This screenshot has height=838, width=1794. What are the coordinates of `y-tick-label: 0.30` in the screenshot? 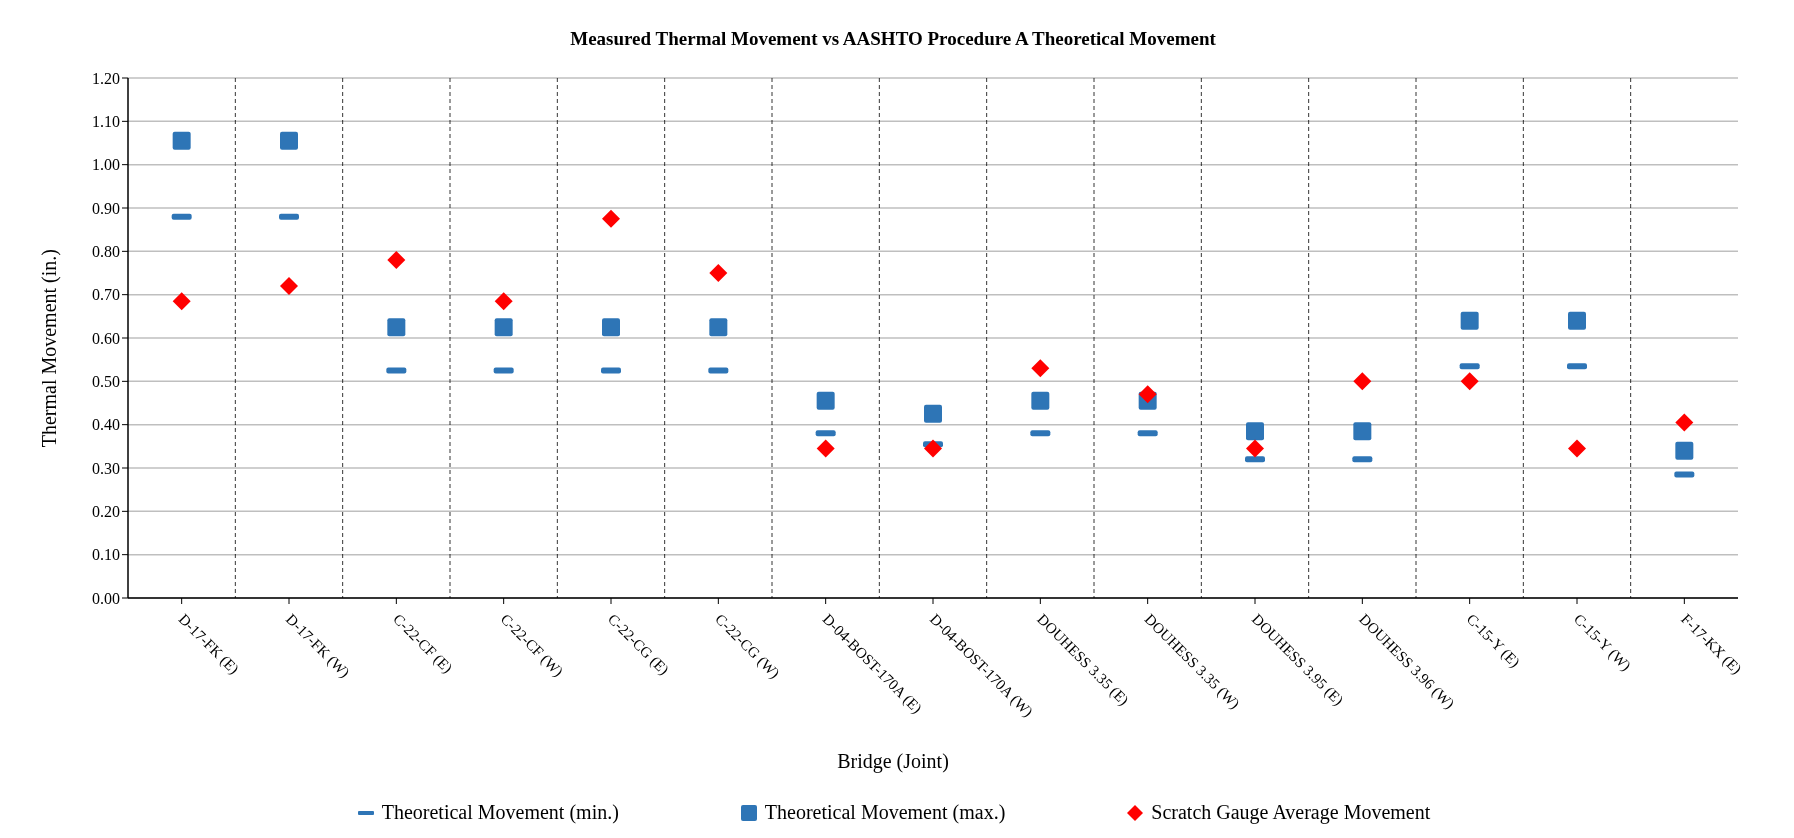 It's located at (106, 468).